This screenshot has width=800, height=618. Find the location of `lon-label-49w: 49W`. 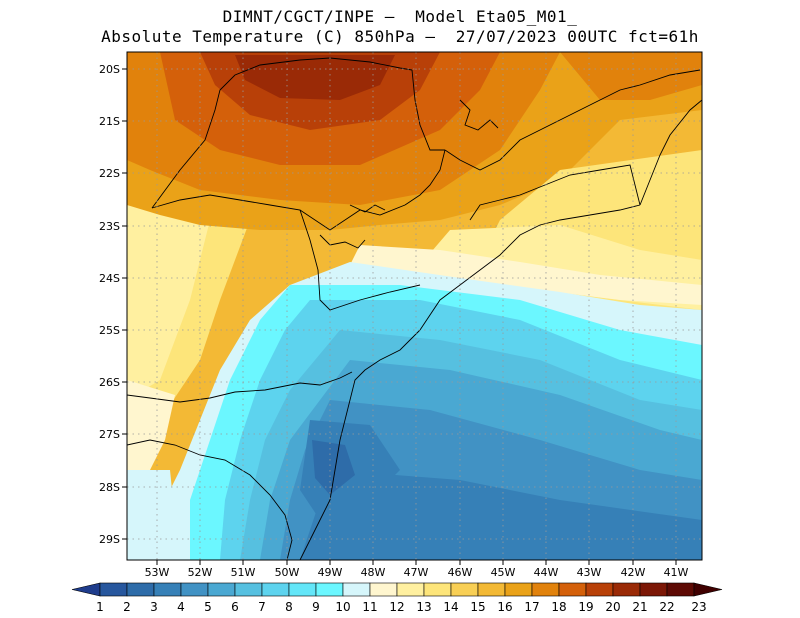

lon-label-49w: 49W is located at coordinates (330, 572).